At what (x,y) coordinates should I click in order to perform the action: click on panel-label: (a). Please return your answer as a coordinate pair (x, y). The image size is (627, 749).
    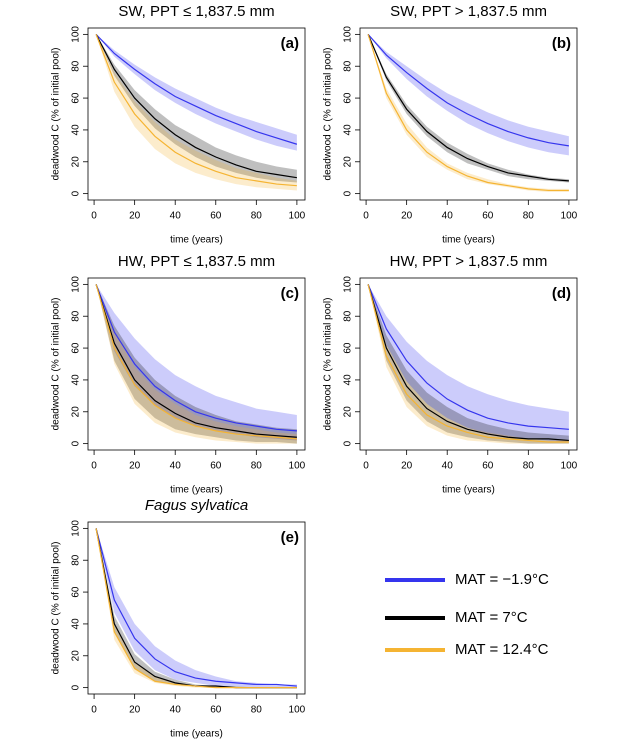
    Looking at the image, I should click on (290, 43).